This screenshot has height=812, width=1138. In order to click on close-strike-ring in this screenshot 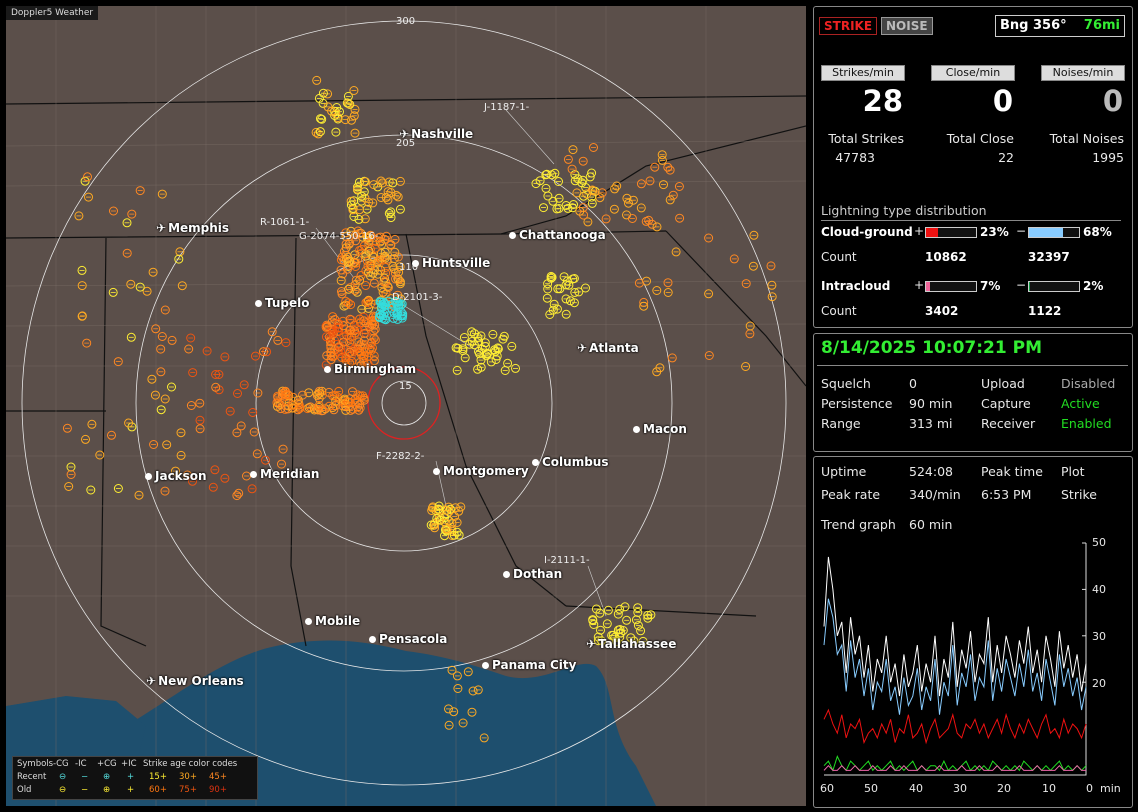, I will do `click(404, 403)`.